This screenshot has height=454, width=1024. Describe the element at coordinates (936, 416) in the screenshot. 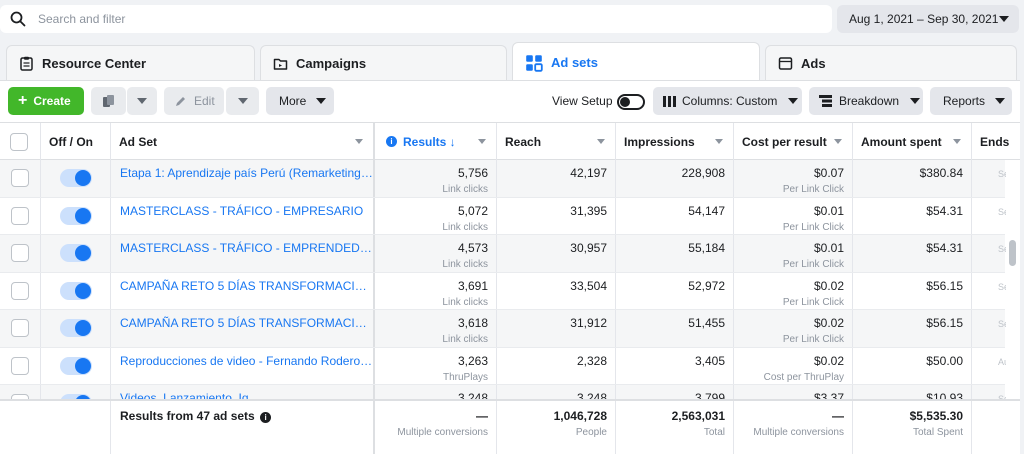

I see `footer-spent-value: $5,535.30` at that location.